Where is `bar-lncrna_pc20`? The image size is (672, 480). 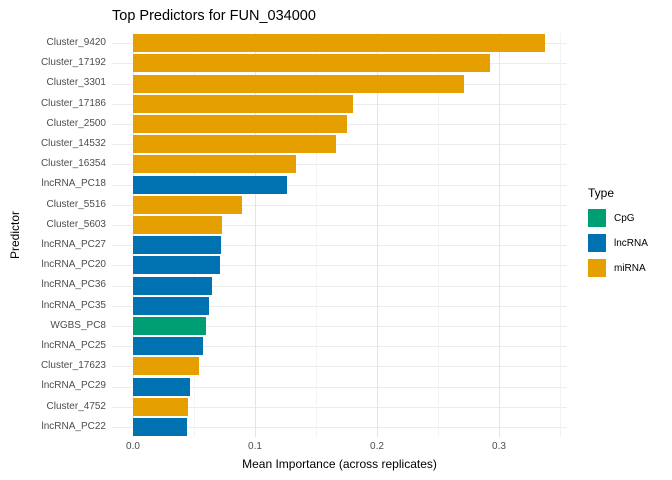 bar-lncrna_pc20 is located at coordinates (176, 265).